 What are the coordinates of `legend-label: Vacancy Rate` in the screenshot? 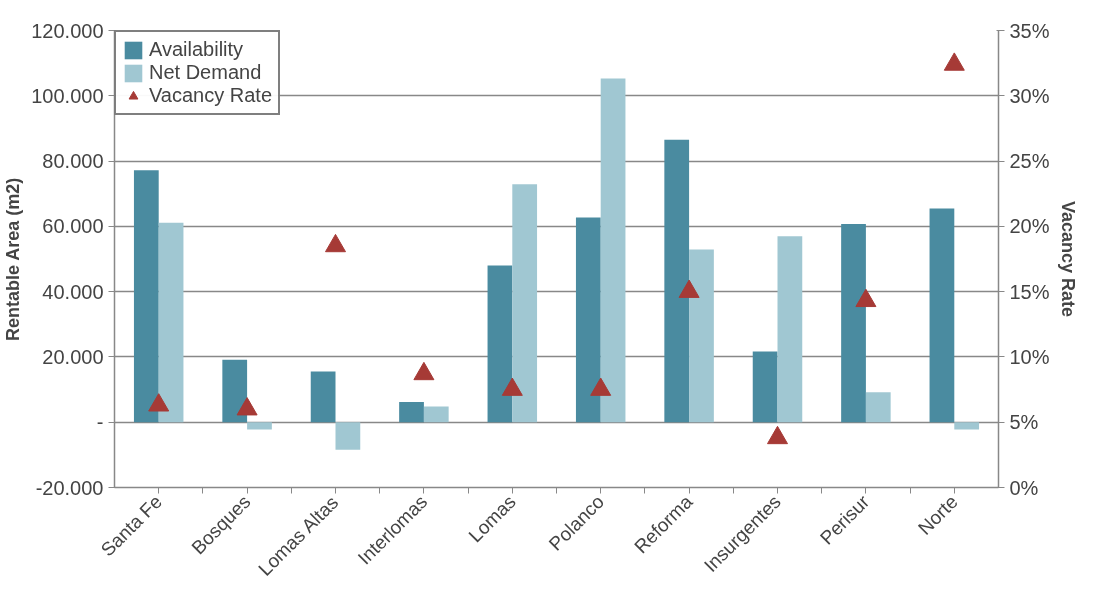 It's located at (211, 95).